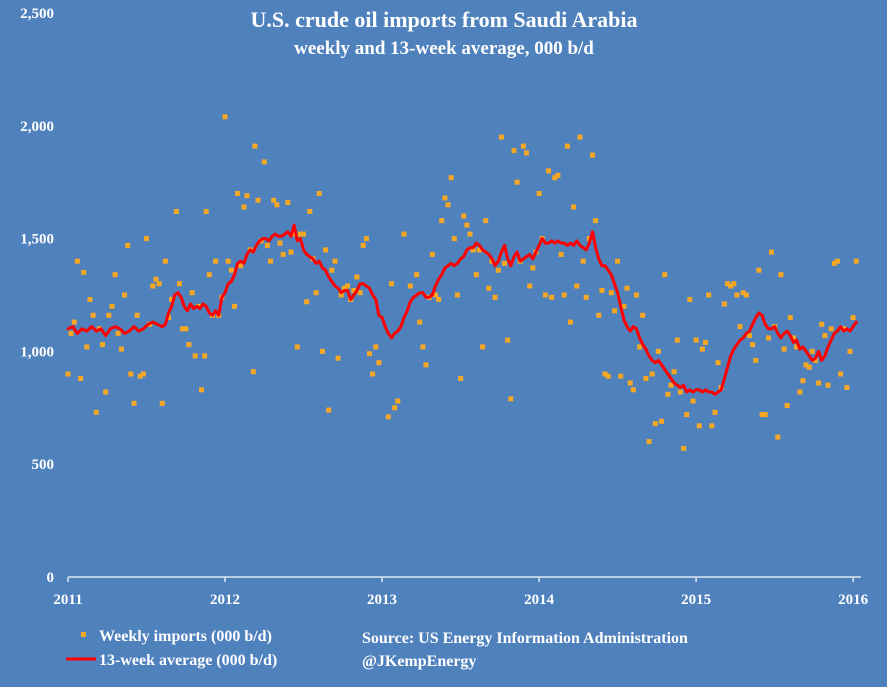  Describe the element at coordinates (185, 636) in the screenshot. I see `legend-weekly-imports-label: Weekly imports (000 b/d)` at that location.